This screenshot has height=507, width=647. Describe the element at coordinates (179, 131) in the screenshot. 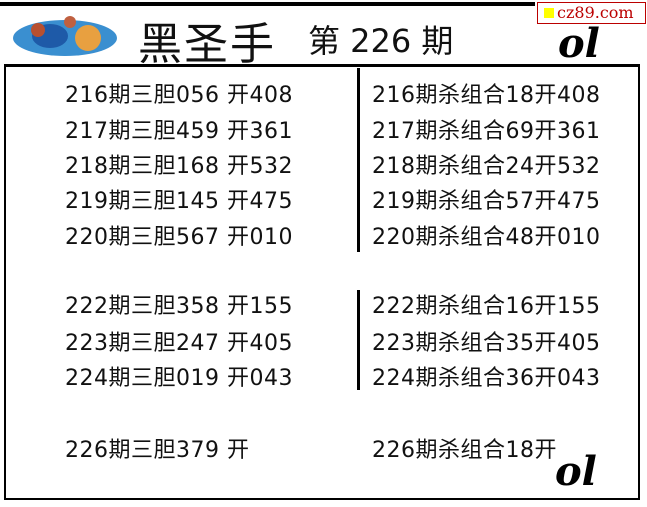

I see `left-row: 217期三胆459 开361` at that location.